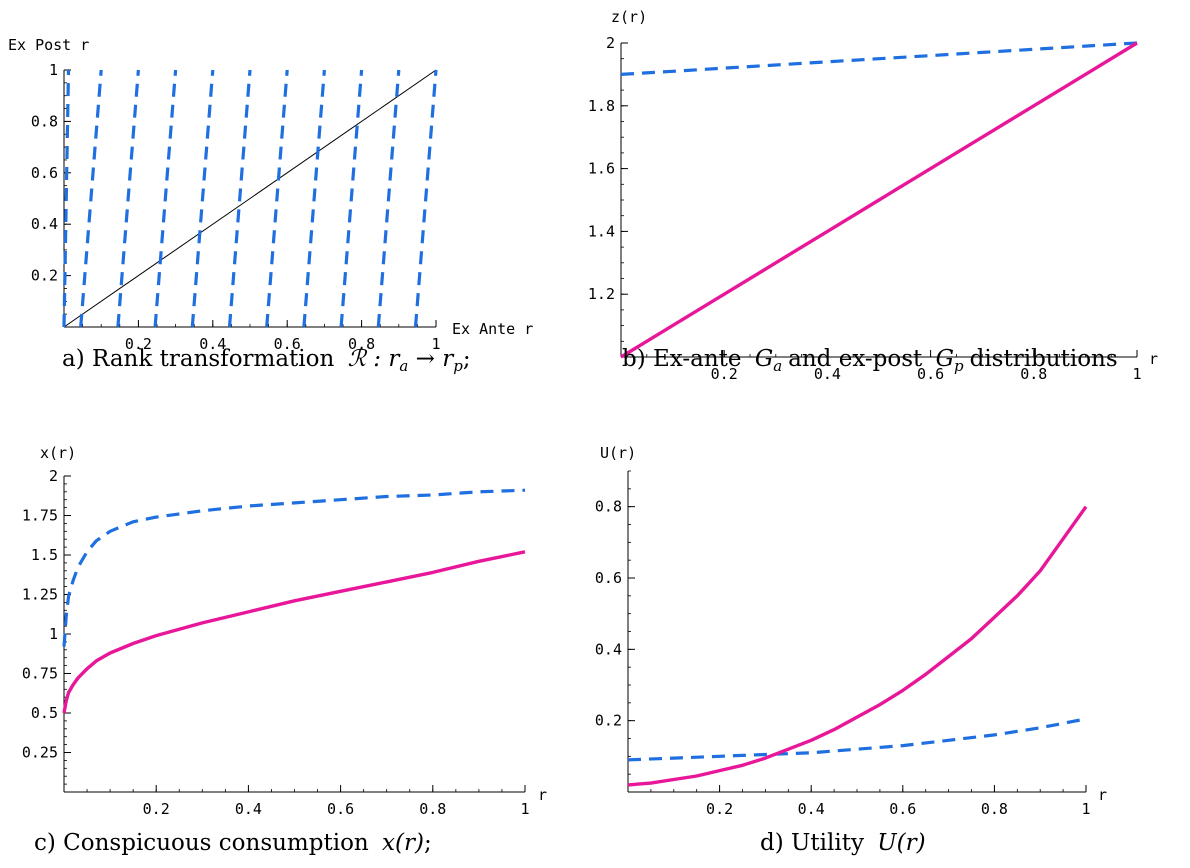  Describe the element at coordinates (266, 360) in the screenshot. I see `panel-a-caption: a) Rank transformation ℛ : ra → rp;` at that location.